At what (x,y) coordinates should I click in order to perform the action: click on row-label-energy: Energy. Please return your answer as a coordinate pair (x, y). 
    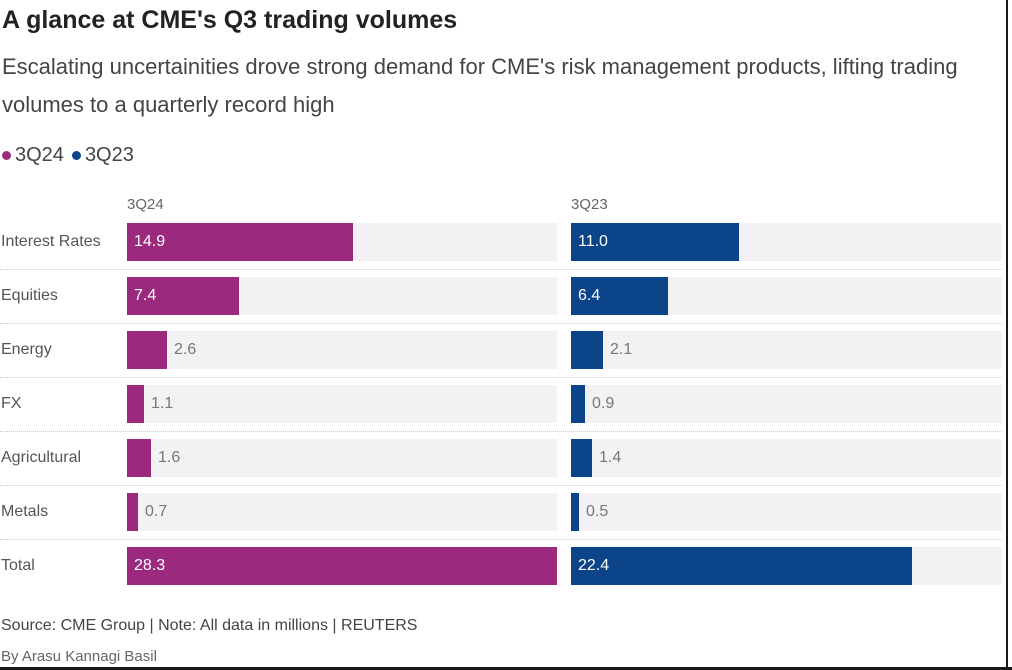
    Looking at the image, I should click on (26, 349).